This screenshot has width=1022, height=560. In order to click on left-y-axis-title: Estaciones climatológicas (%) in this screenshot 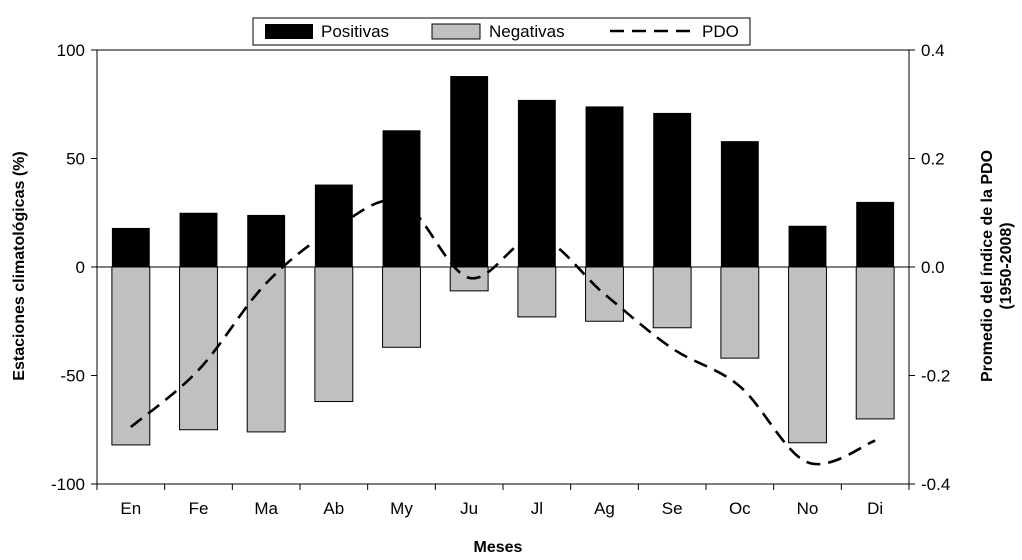, I will do `click(19, 265)`.